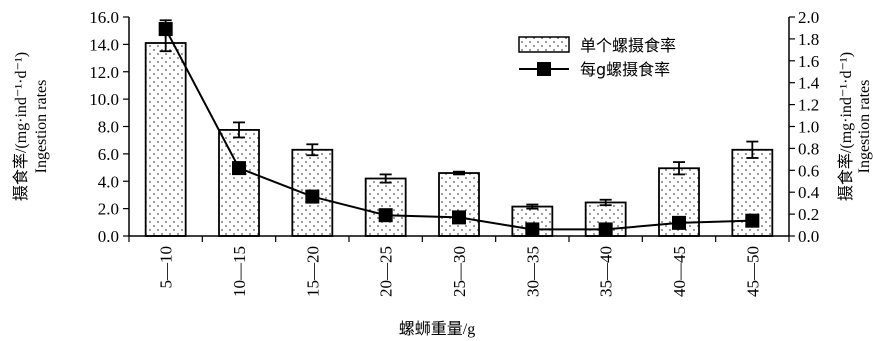 This screenshot has width=873, height=341. What do you see at coordinates (808, 148) in the screenshot?
I see `y-right-tick-label: 0.8` at bounding box center [808, 148].